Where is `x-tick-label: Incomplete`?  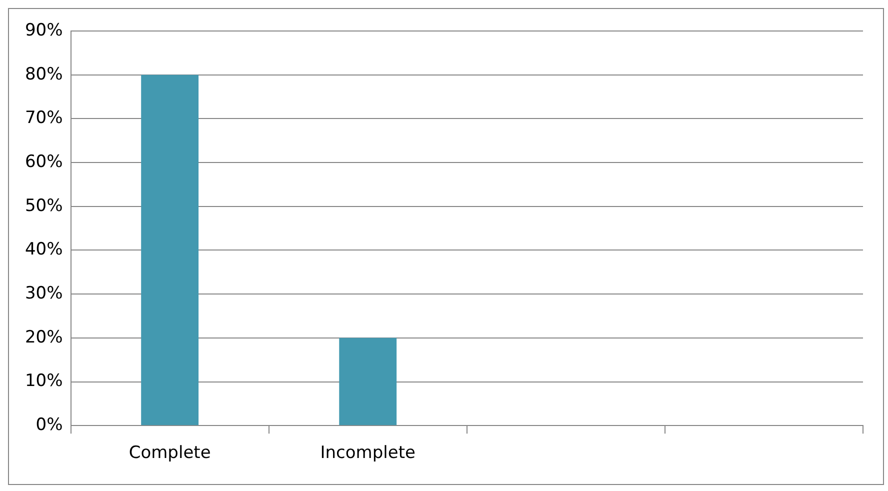 x-tick-label: Incomplete is located at coordinates (368, 453).